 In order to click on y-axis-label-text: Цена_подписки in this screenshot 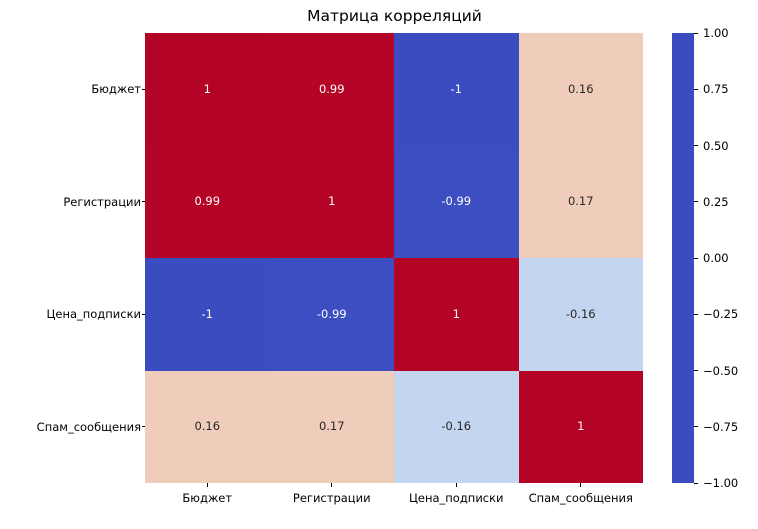, I will do `click(93, 314)`.